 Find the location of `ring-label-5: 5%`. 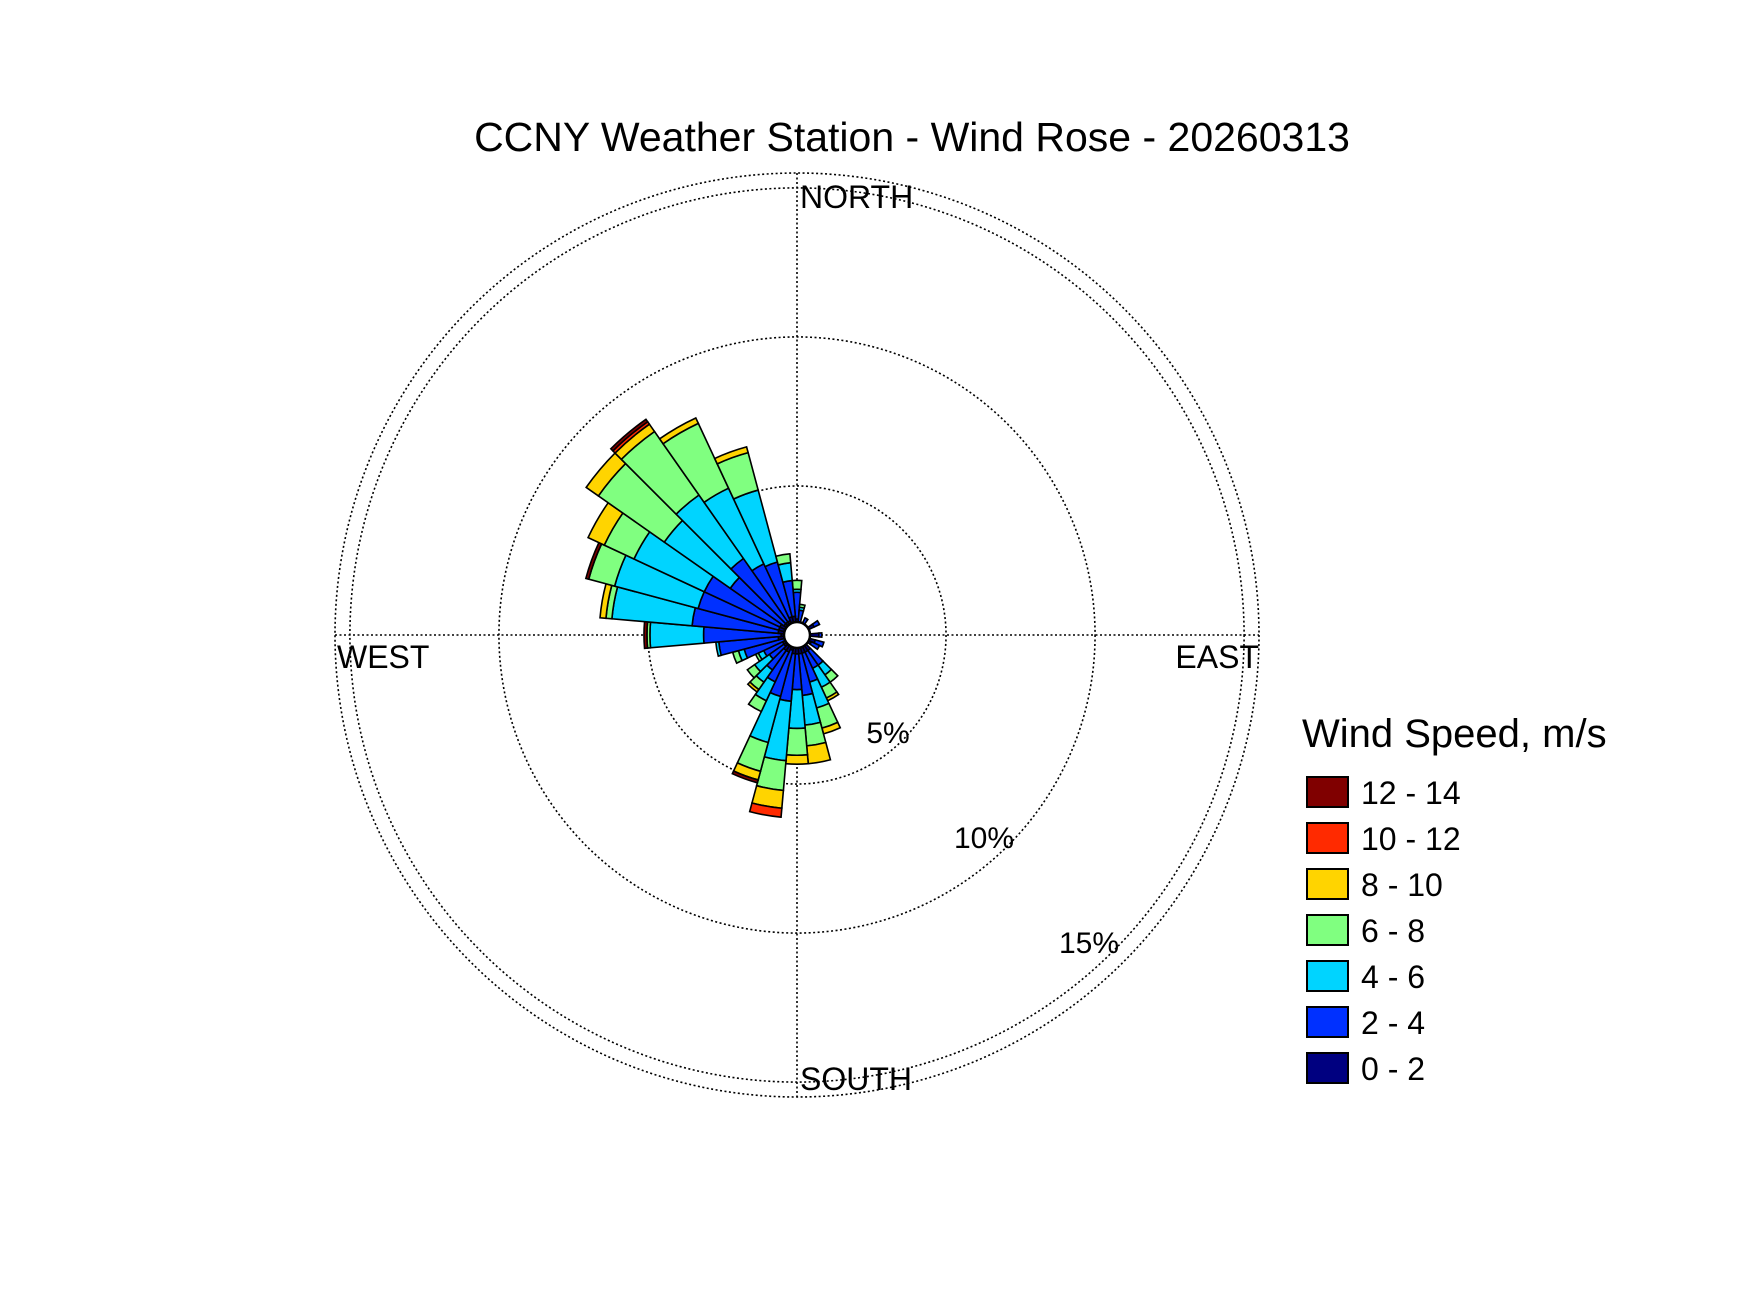

ring-label-5: 5% is located at coordinates (887, 733).